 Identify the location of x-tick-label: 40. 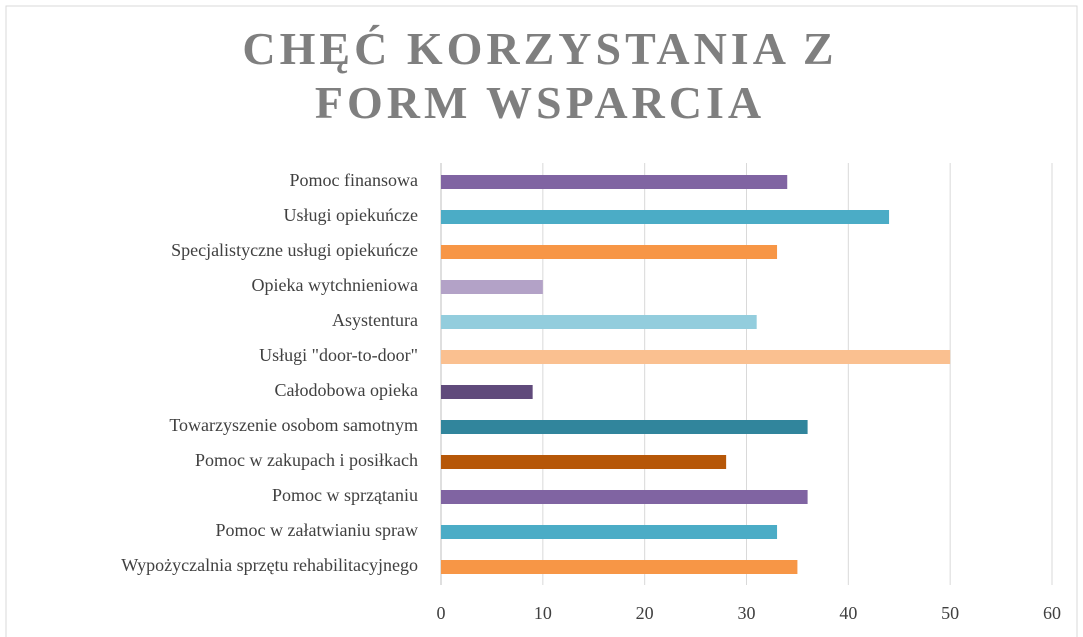
(848, 613).